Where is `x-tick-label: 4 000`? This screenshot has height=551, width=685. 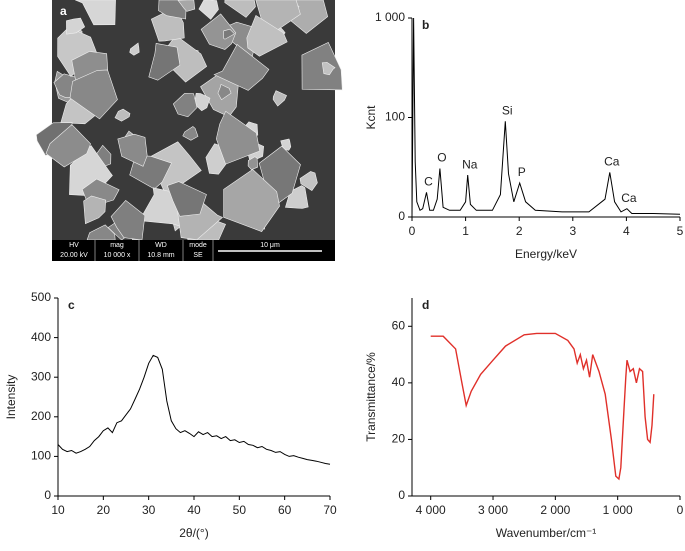
x-tick-label: 4 000 is located at coordinates (431, 510).